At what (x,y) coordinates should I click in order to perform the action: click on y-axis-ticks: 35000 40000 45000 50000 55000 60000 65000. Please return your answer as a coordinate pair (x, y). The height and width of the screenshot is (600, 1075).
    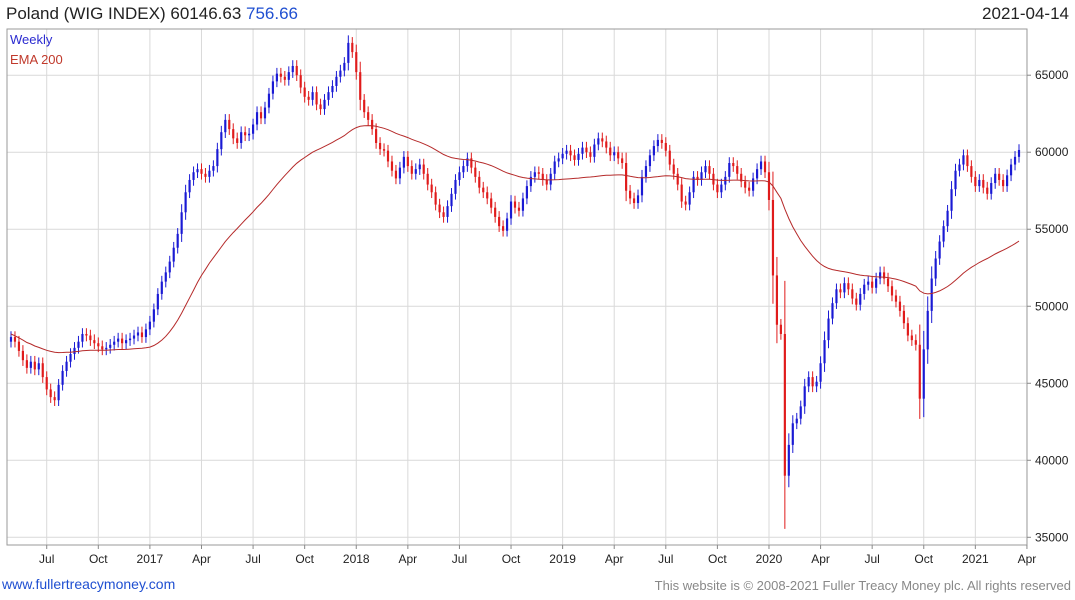
    Looking at the image, I should click on (1048, 306).